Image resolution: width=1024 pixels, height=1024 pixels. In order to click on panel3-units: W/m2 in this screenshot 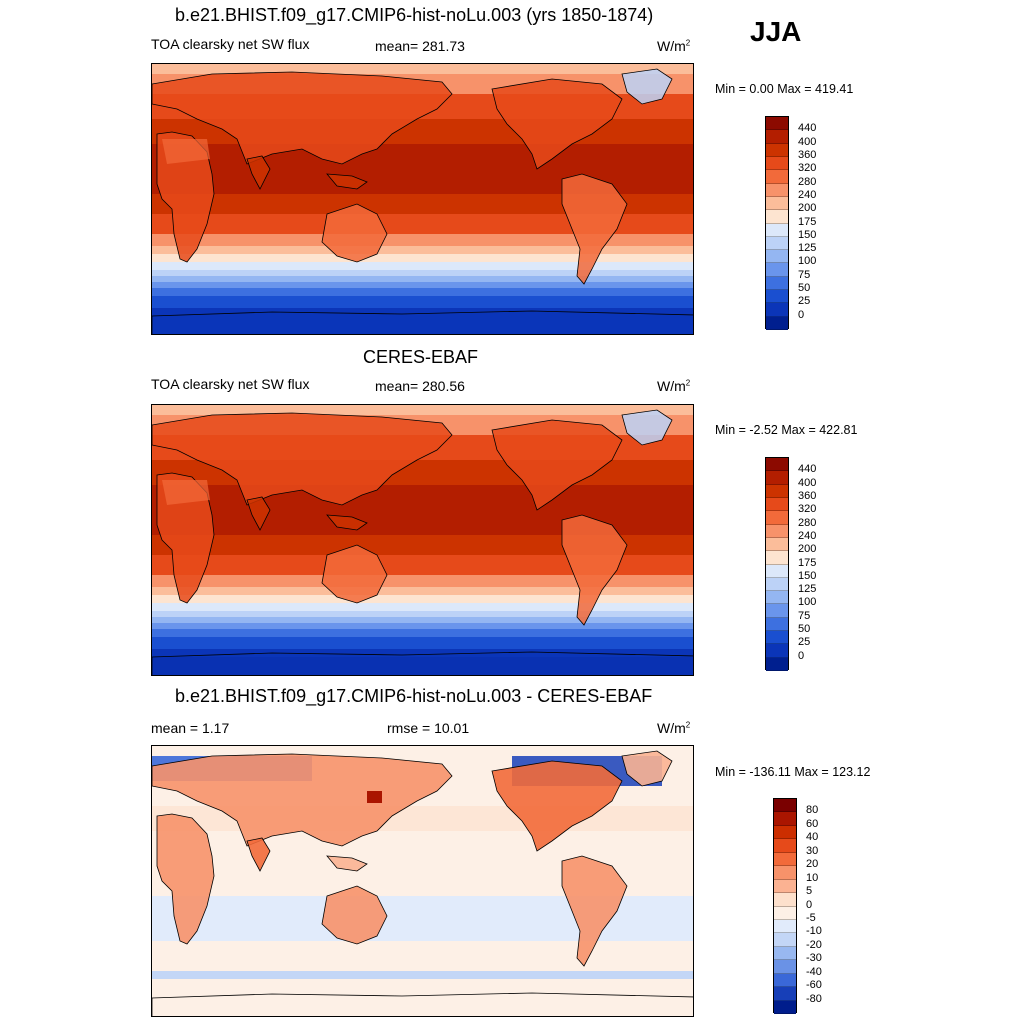, I will do `click(674, 728)`.